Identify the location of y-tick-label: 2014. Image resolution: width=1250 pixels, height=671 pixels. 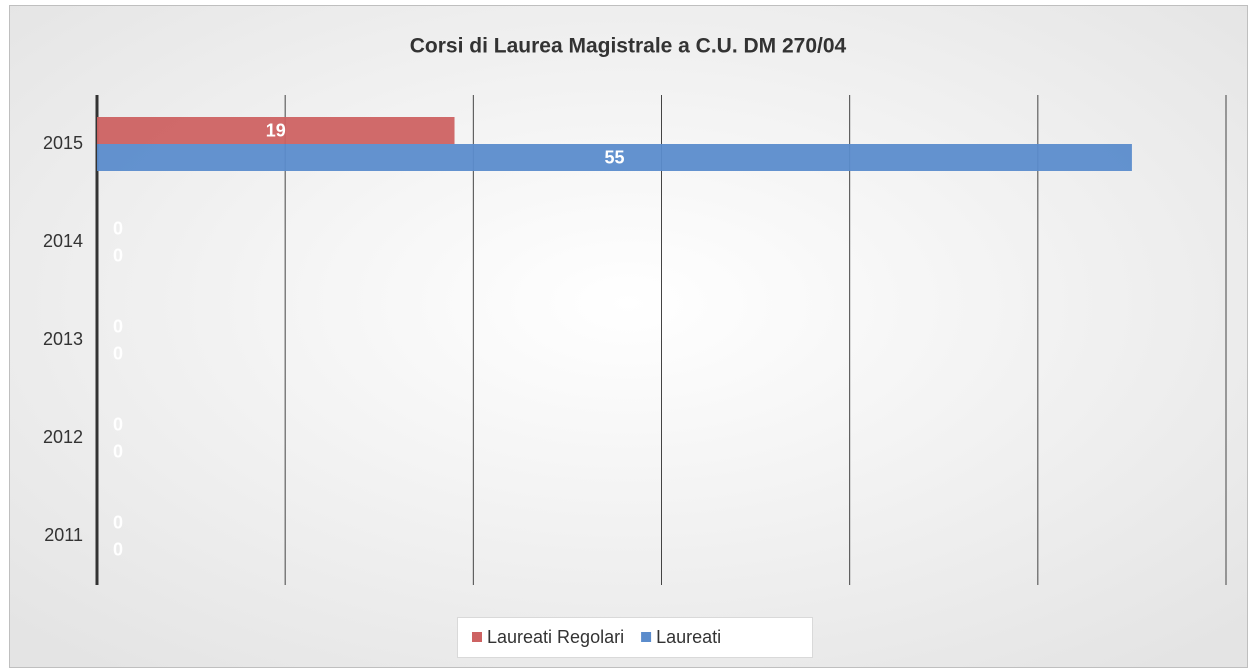
(63, 241).